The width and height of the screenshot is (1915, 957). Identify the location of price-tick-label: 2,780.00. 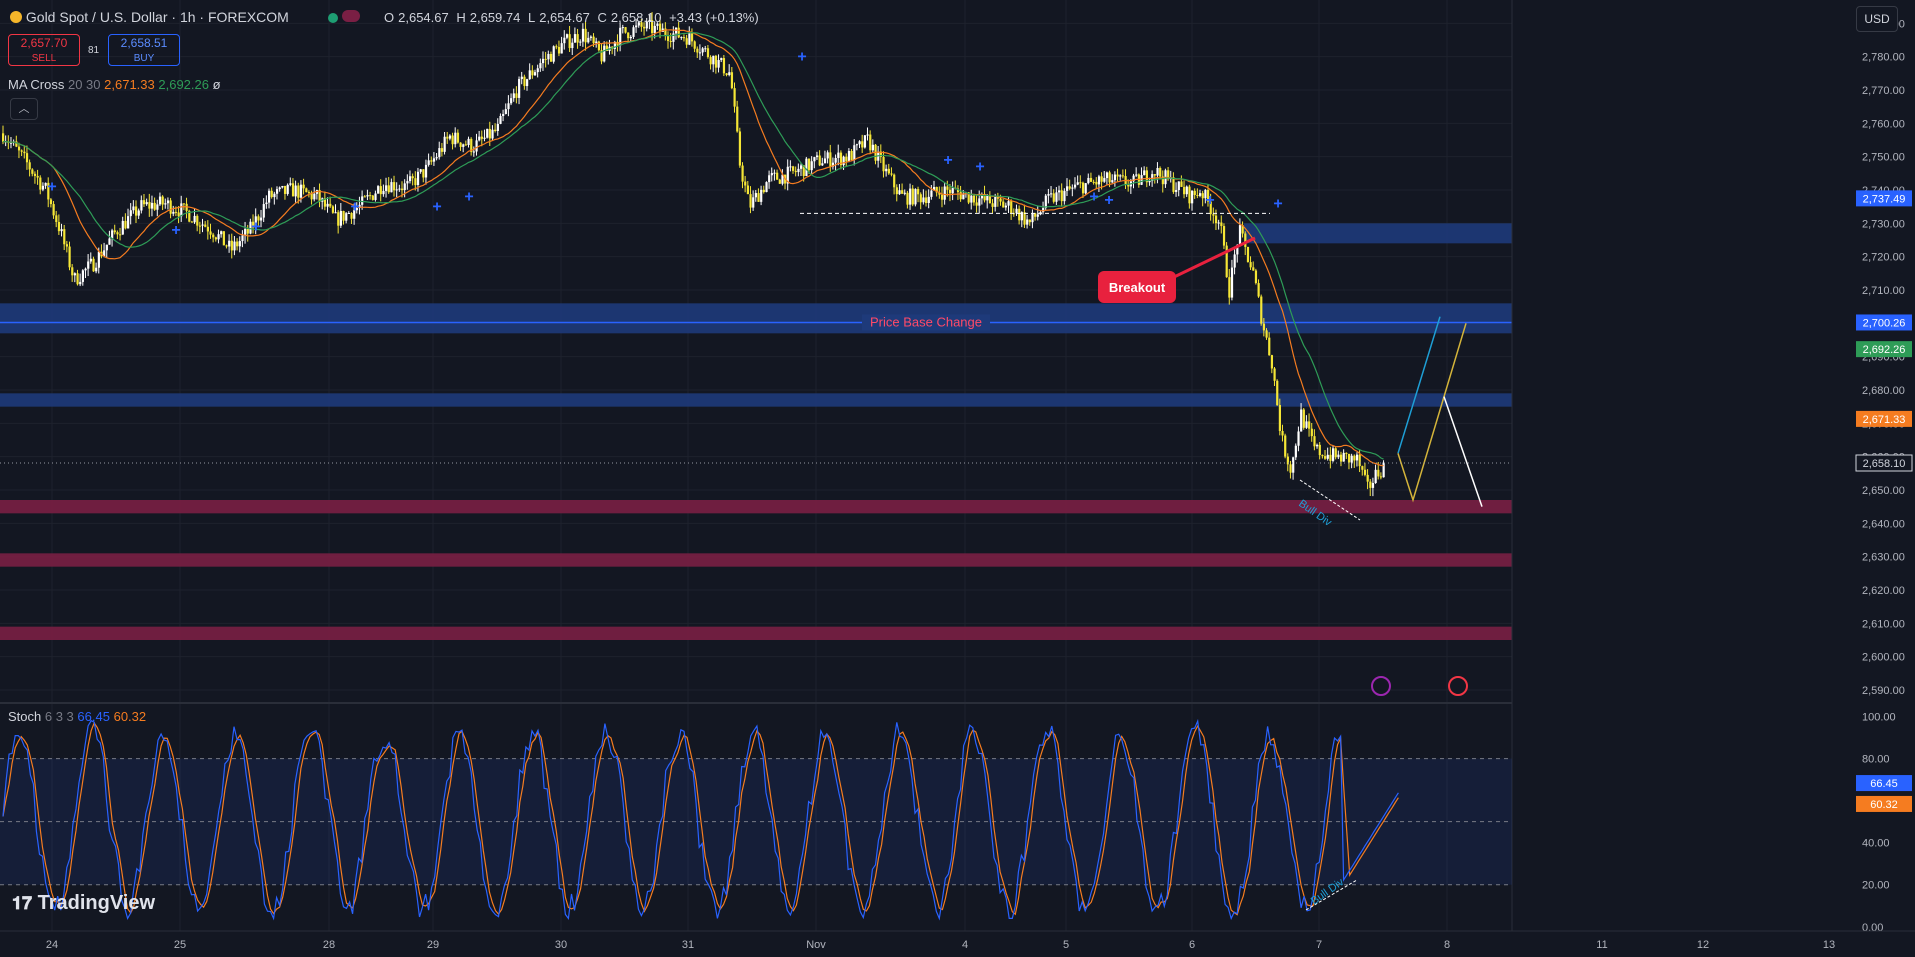
(1883, 58).